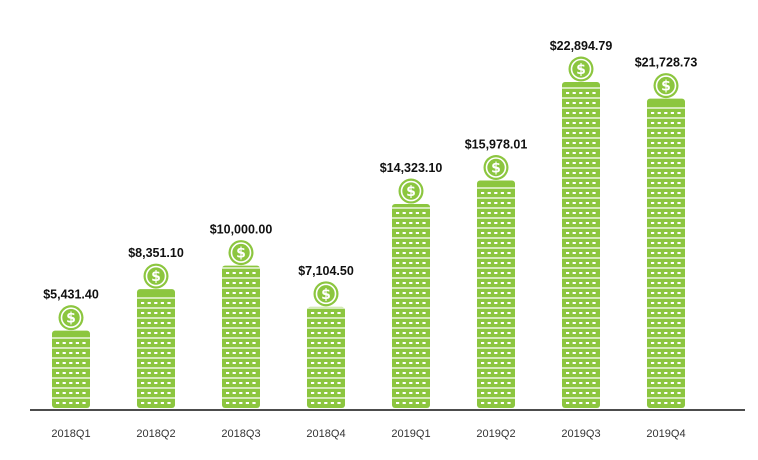 The image size is (758, 460). Describe the element at coordinates (410, 434) in the screenshot. I see `x-tick-label: 2019Q1` at that location.